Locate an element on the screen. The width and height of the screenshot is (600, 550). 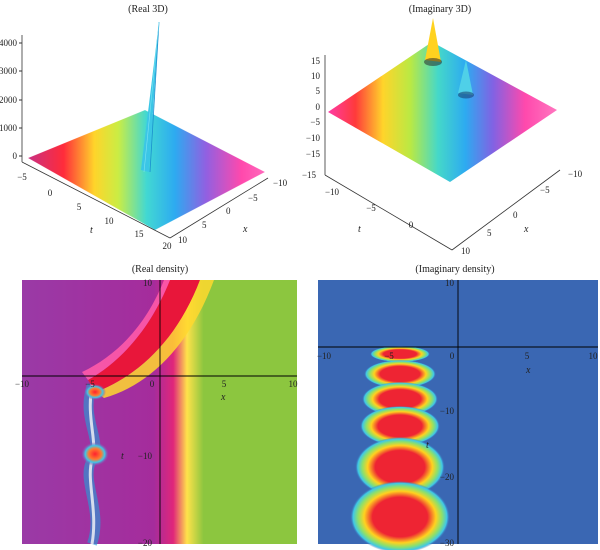
z-ticks-imaginary-3d: 15 10 5 0 −5 −10 −15 is located at coordinates (313, 107).